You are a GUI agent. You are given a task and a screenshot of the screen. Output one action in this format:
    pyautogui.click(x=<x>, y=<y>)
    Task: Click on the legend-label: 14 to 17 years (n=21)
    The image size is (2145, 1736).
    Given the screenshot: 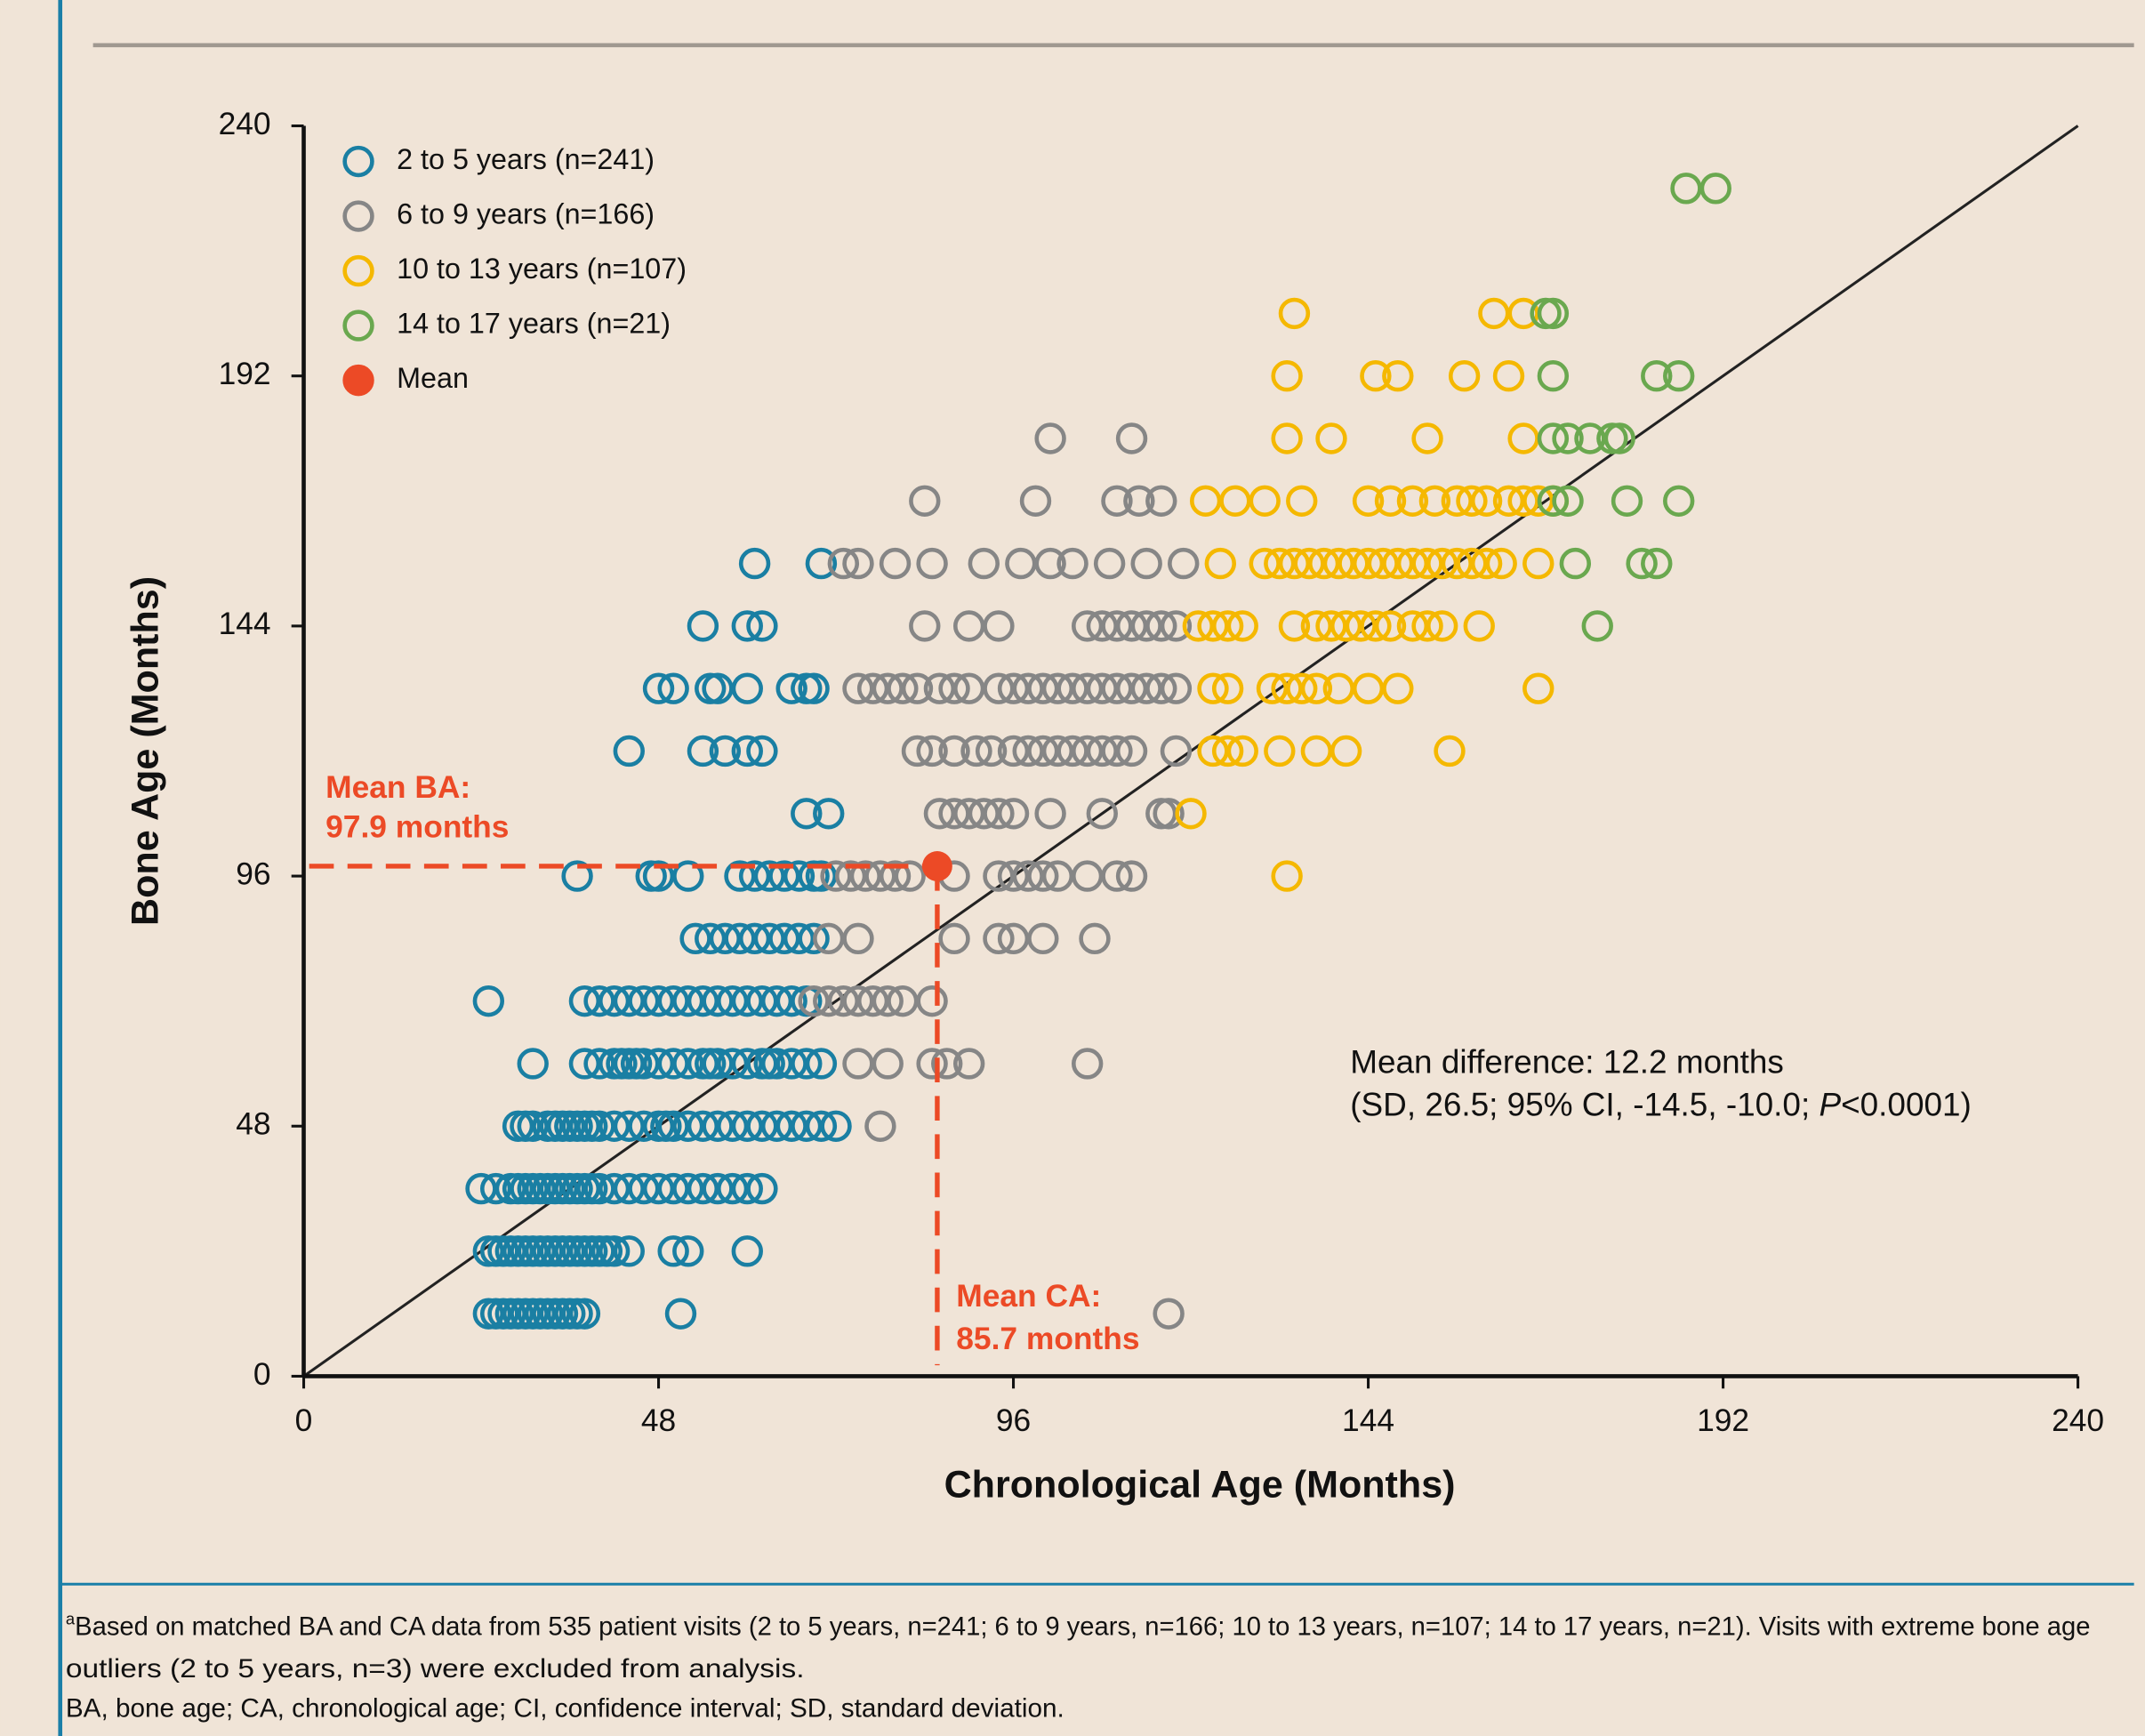 What is the action you would take?
    pyautogui.click(x=534, y=324)
    